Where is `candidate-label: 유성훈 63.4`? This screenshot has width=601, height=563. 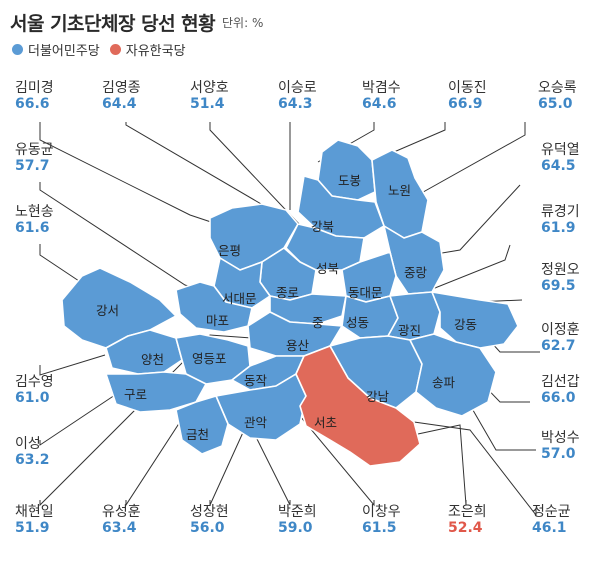 candidate-label: 유성훈 63.4 is located at coordinates (121, 520).